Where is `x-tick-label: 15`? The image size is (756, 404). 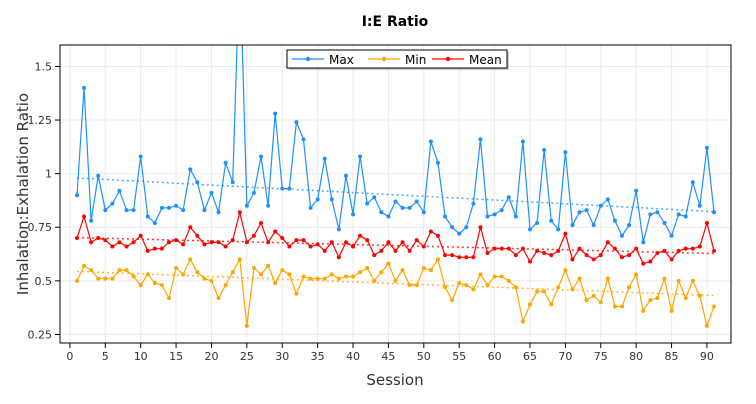 x-tick-label: 15 is located at coordinates (176, 356).